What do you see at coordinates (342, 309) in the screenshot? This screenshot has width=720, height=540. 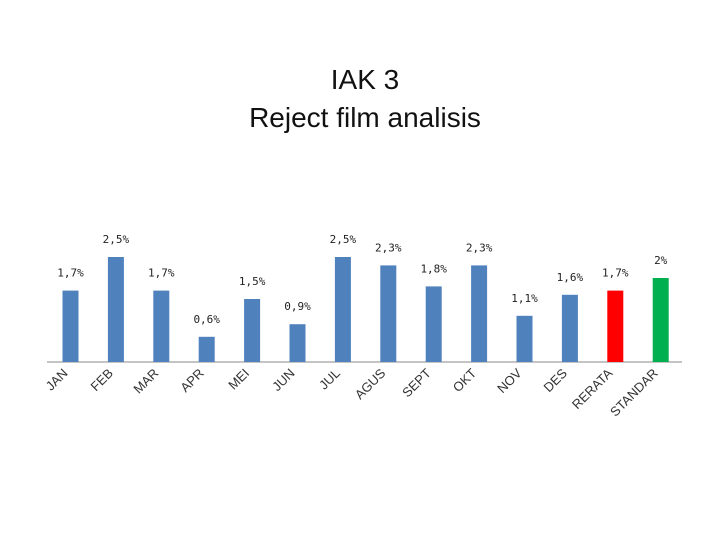 I see `bar-jul` at bounding box center [342, 309].